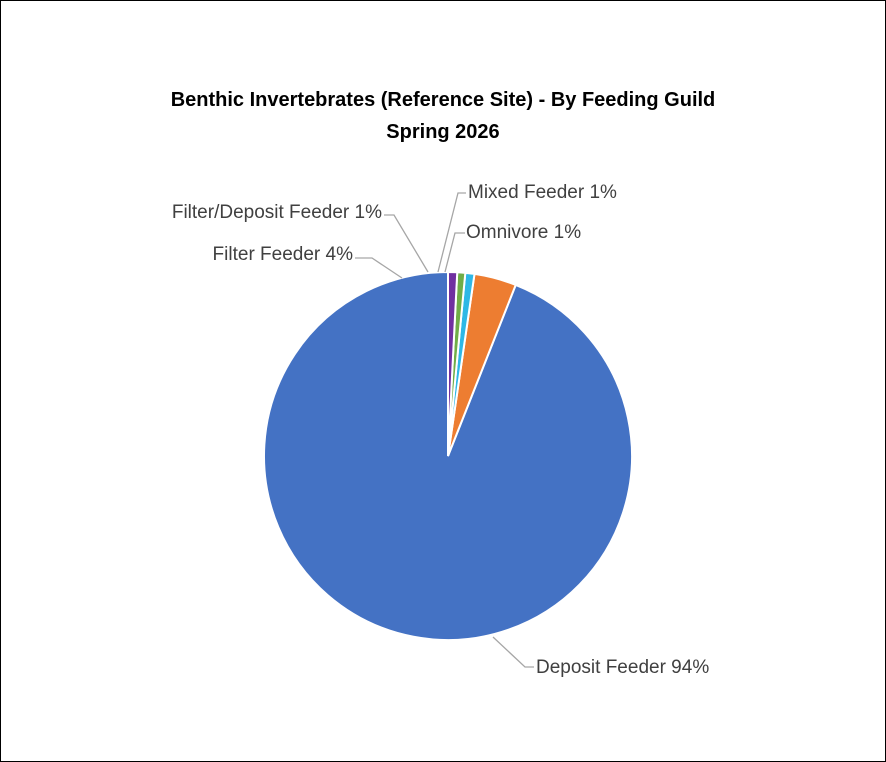 The height and width of the screenshot is (762, 886). What do you see at coordinates (523, 232) in the screenshot?
I see `data-label: Omnivore 1%` at bounding box center [523, 232].